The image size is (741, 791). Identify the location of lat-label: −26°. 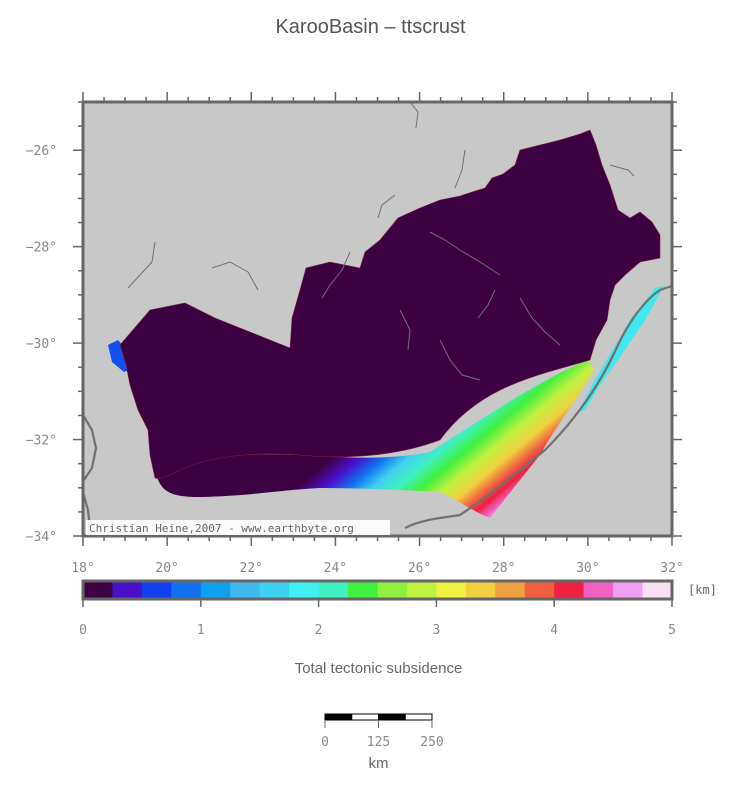
(41, 151).